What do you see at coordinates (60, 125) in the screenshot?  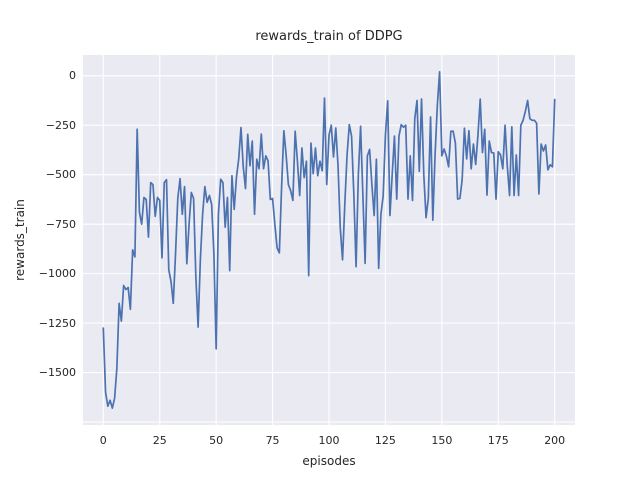 I see `y-tick-label: −250` at bounding box center [60, 125].